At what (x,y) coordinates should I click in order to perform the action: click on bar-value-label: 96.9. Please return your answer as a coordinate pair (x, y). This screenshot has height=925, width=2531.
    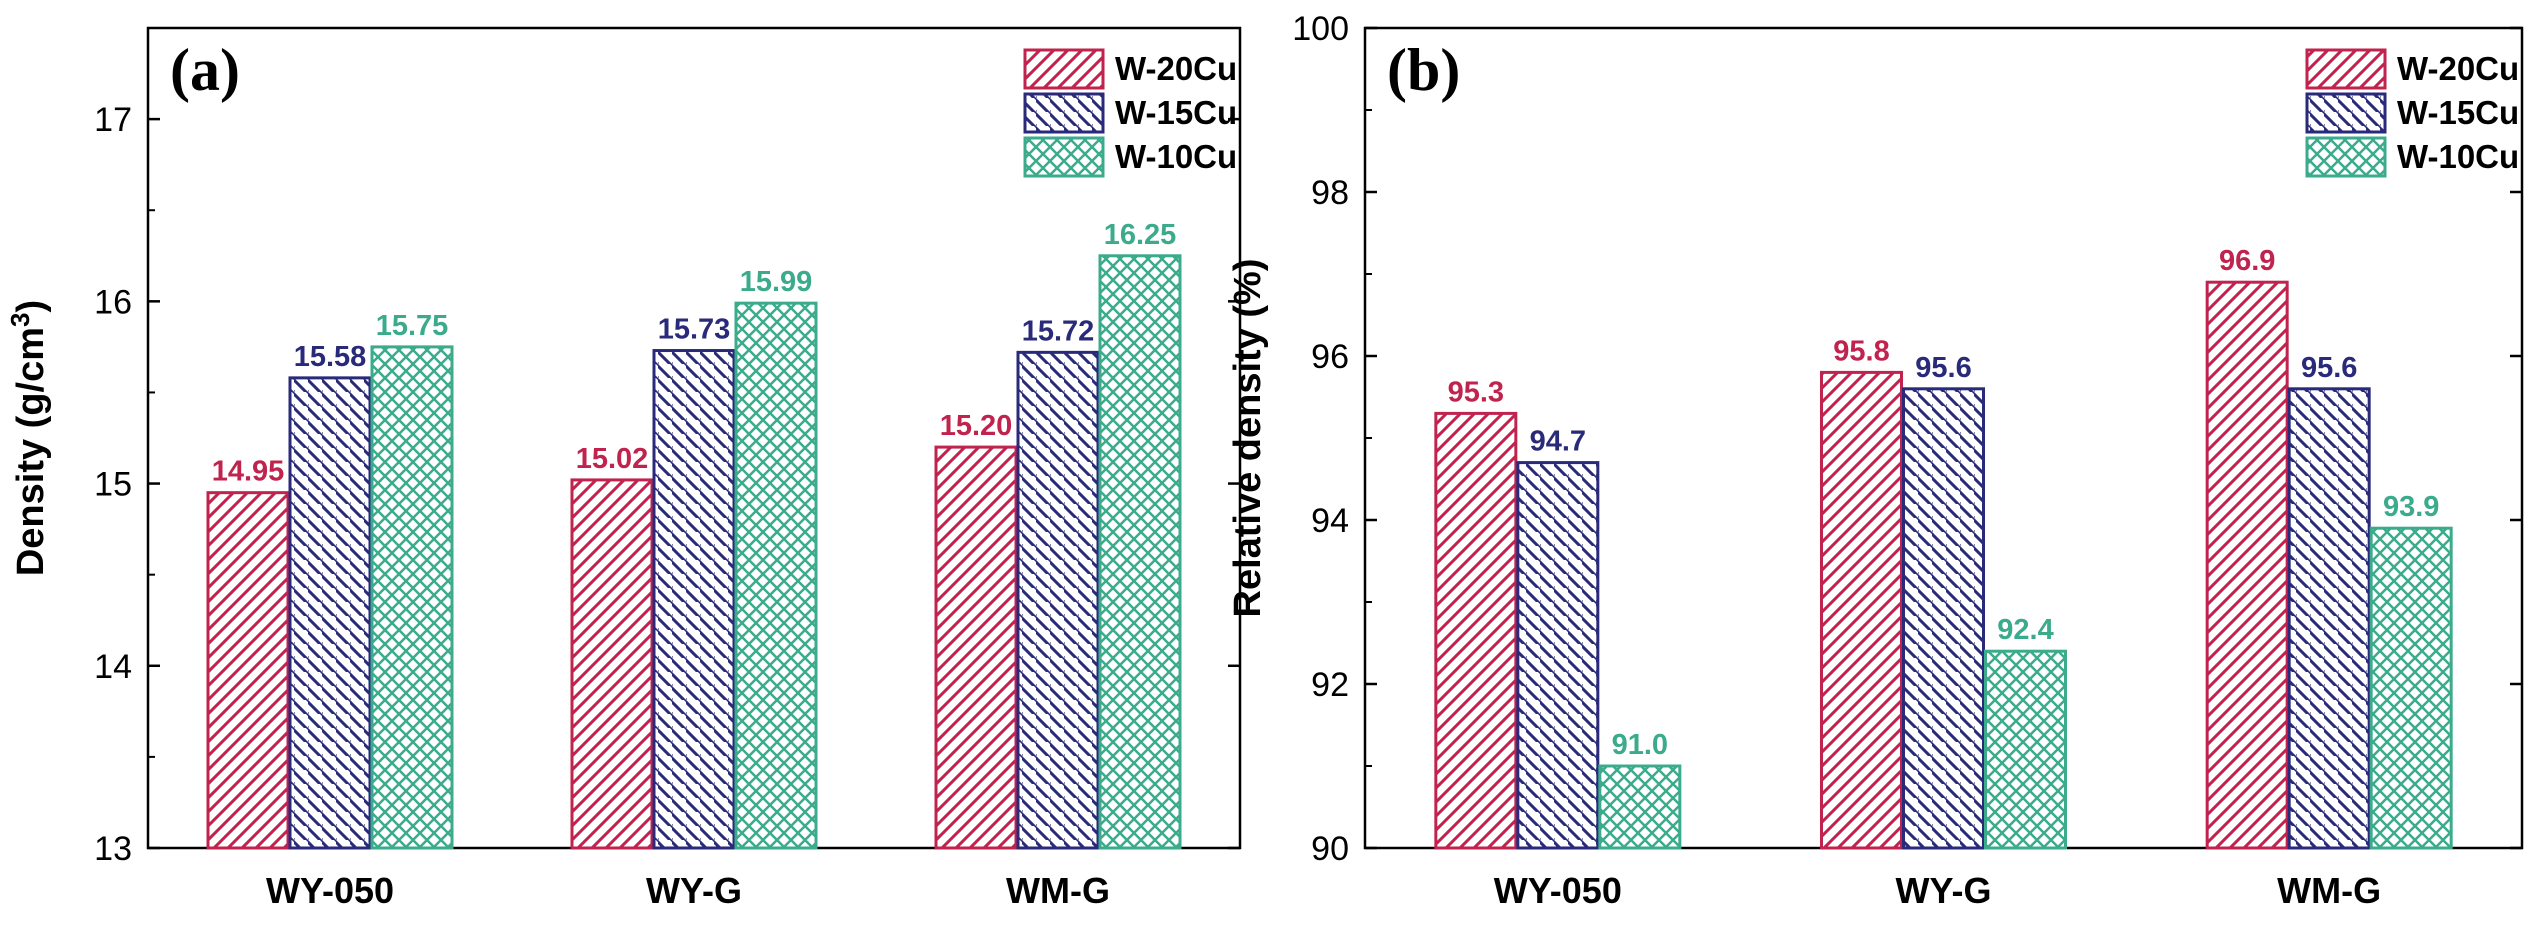
    Looking at the image, I should click on (2247, 261).